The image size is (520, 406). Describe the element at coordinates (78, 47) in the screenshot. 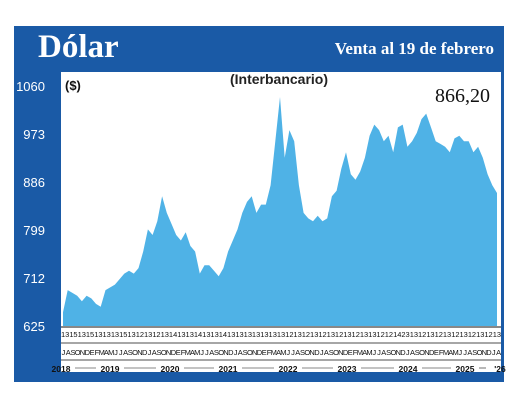

I see `page-title: Dólar` at that location.